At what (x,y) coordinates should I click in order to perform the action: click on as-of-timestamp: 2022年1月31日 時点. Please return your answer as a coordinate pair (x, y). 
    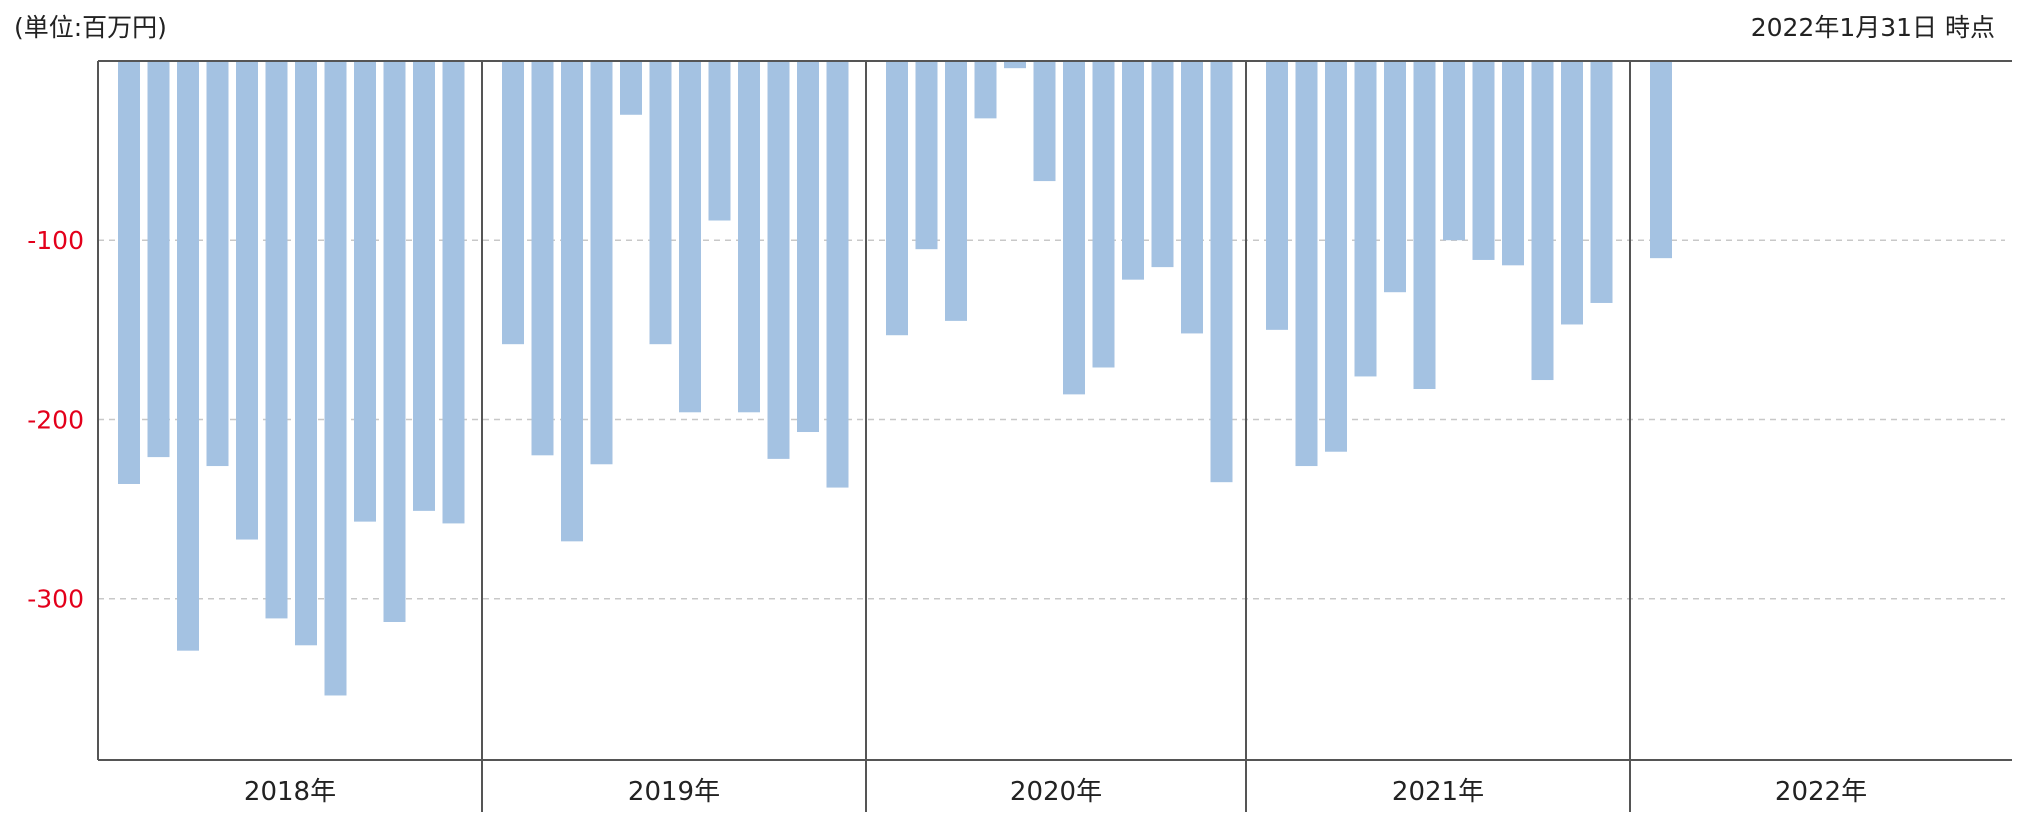
    Looking at the image, I should click on (1872, 27).